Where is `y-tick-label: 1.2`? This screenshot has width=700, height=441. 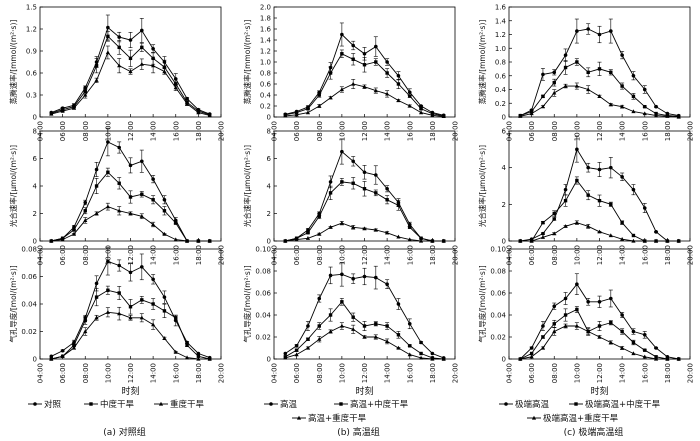
y-tick-label: 1.2 is located at coordinates (500, 35).